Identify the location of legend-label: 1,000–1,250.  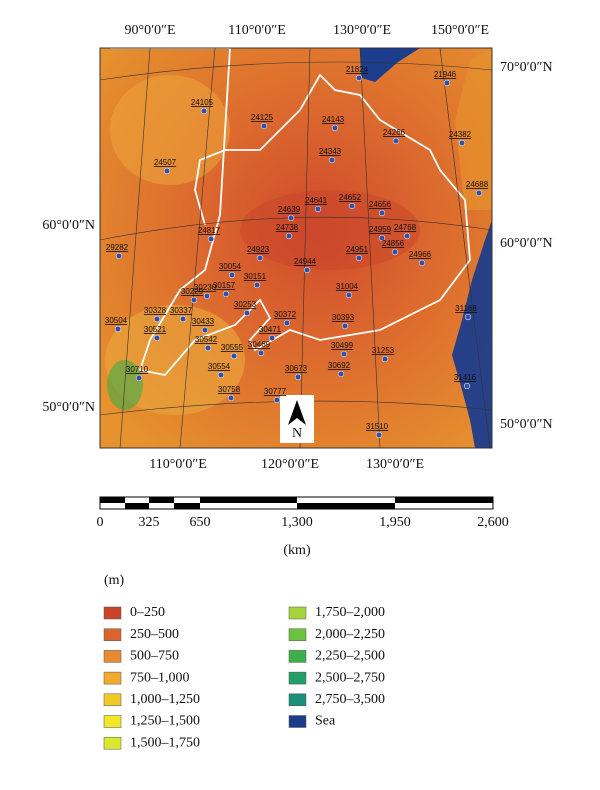
(165, 699).